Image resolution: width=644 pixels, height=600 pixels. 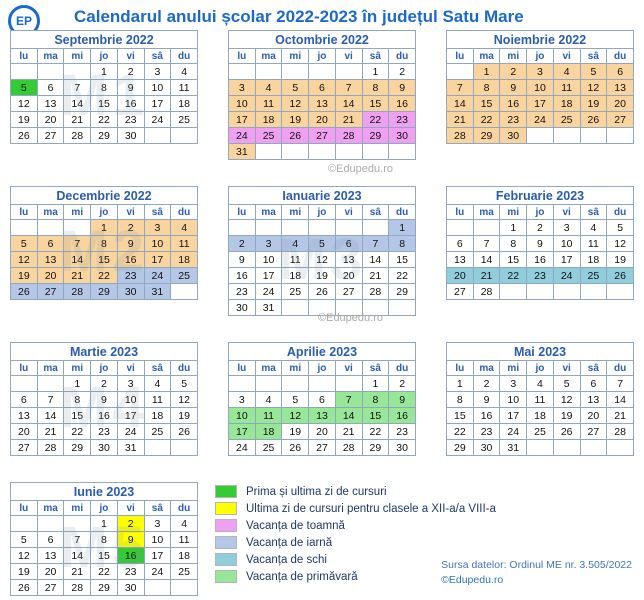 I want to click on day-cell: 13, so click(x=620, y=87).